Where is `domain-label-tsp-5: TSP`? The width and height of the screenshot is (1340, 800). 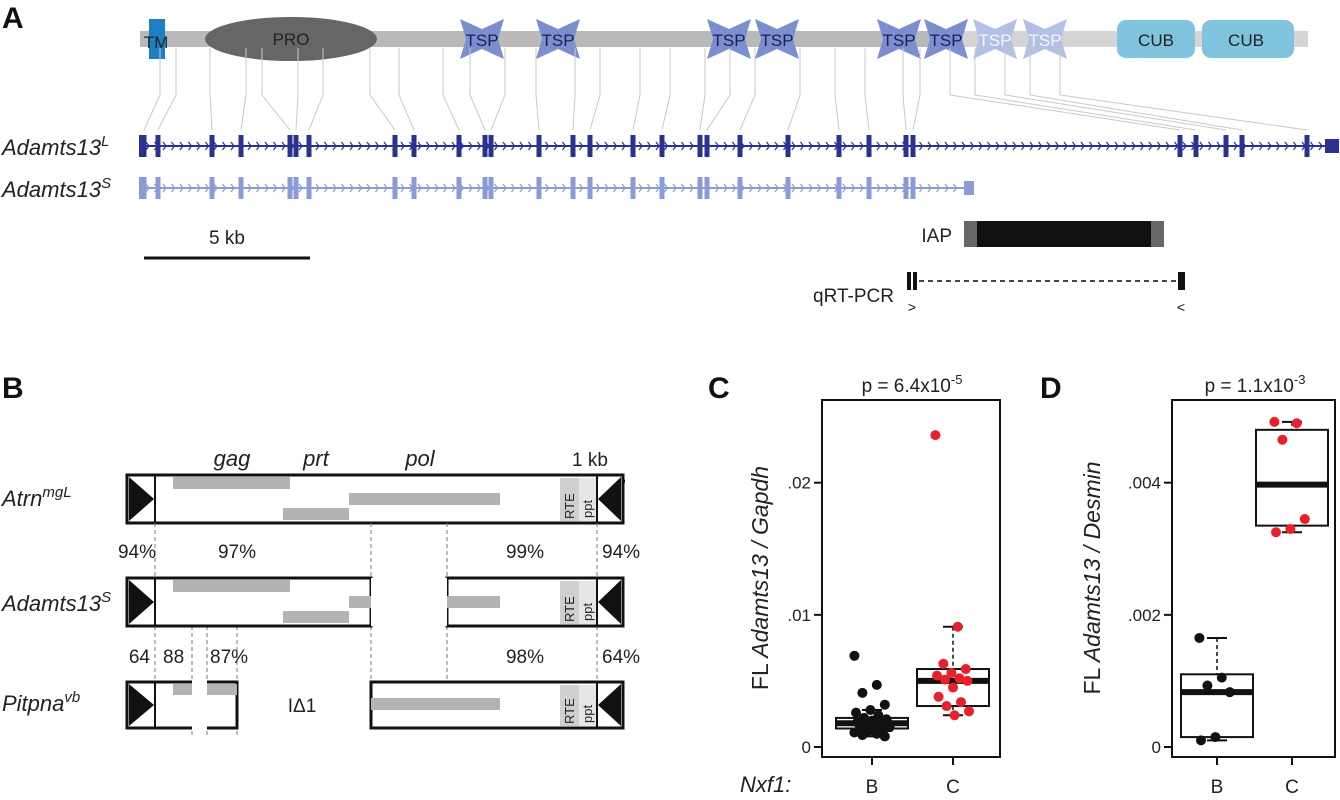
domain-label-tsp-5: TSP is located at coordinates (898, 40).